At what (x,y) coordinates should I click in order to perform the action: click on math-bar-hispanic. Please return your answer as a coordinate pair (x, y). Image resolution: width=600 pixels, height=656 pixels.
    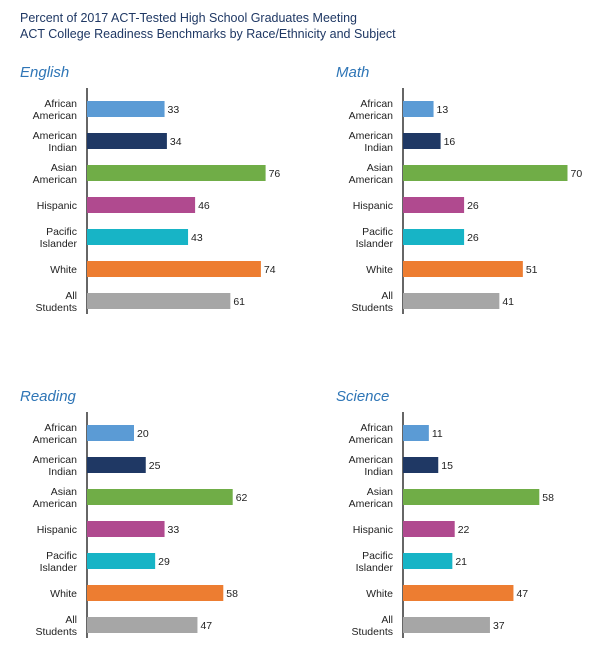
    Looking at the image, I should click on (434, 205).